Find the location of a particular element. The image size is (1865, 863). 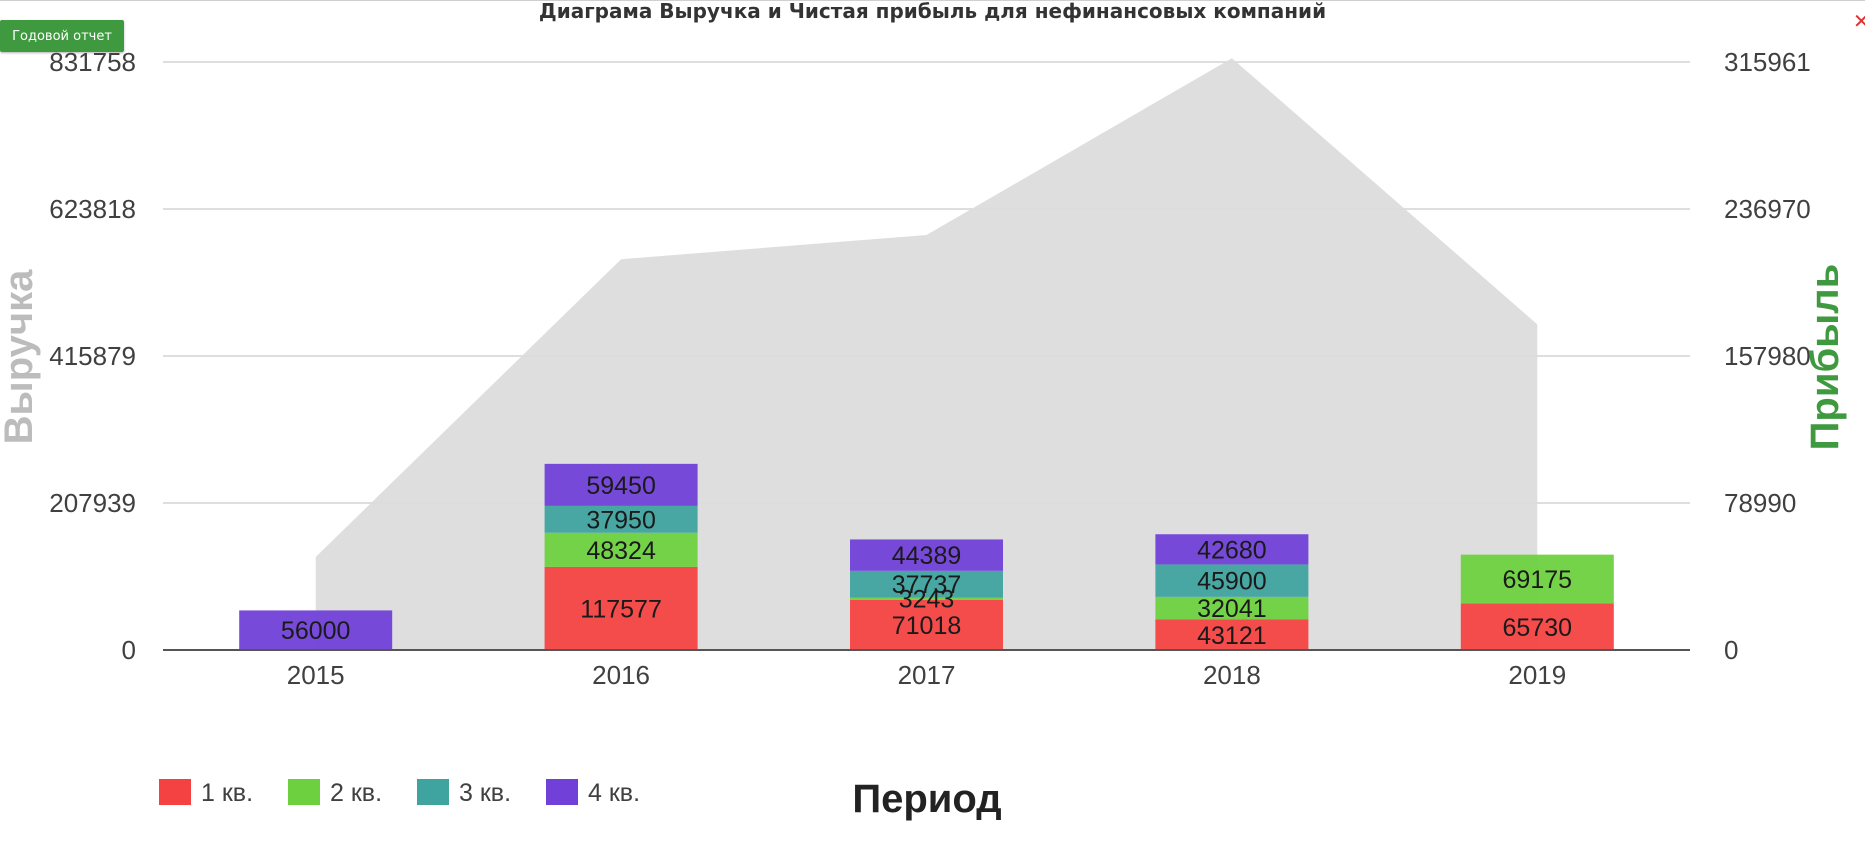

bar-value-label: 37950 is located at coordinates (621, 520).